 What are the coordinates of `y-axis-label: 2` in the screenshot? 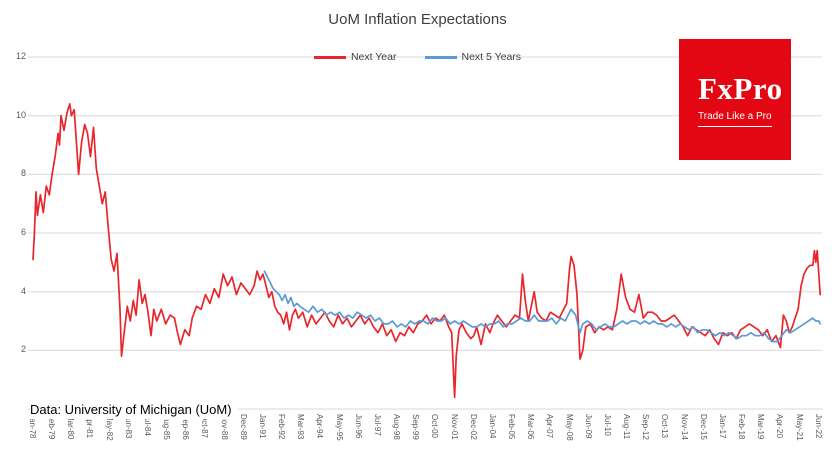 It's located at (23, 349).